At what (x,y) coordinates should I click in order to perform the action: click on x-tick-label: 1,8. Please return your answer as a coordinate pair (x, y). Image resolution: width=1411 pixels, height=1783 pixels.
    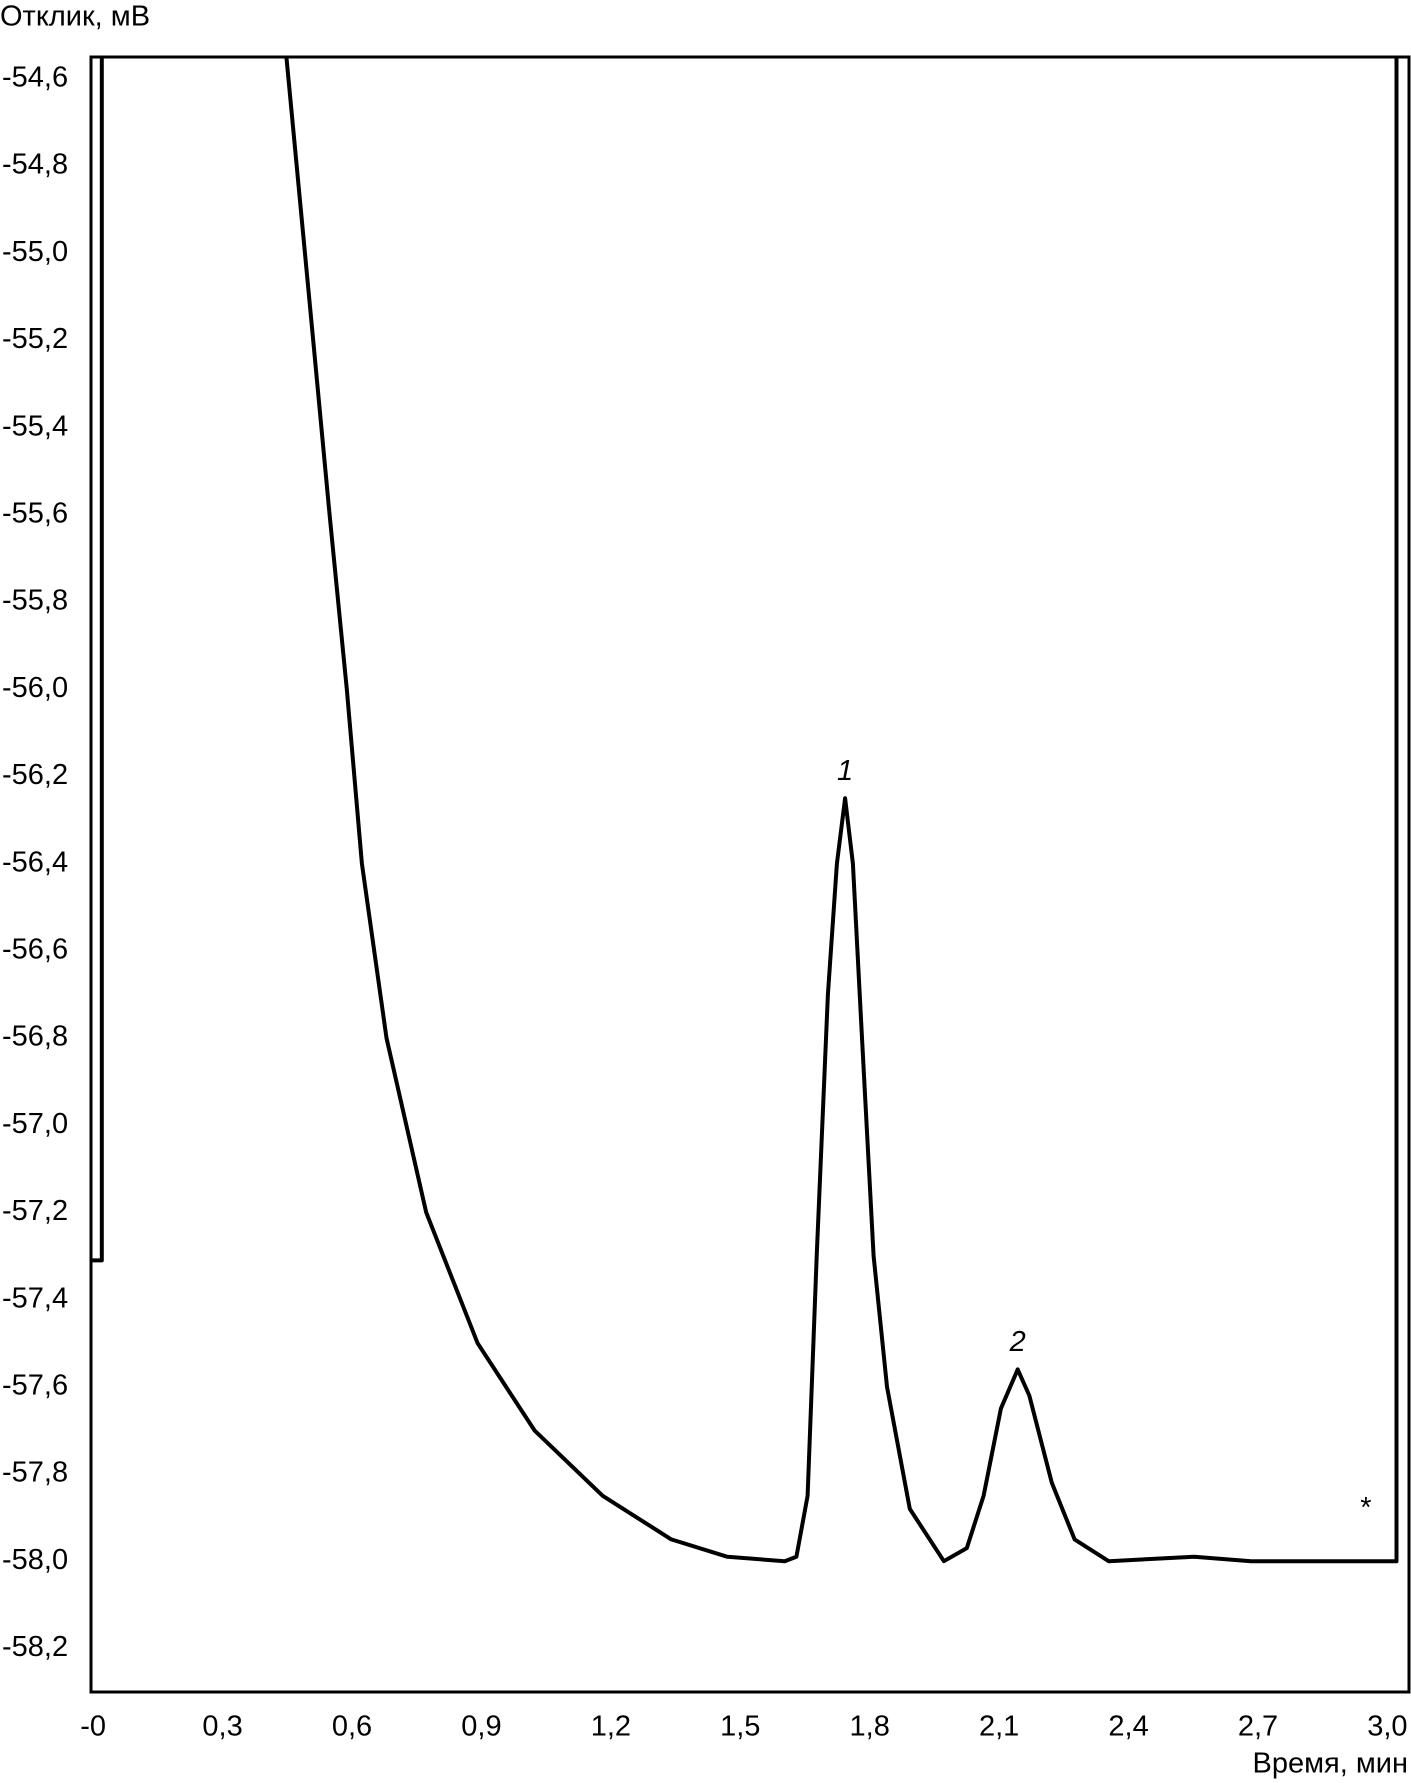
    Looking at the image, I should click on (870, 1727).